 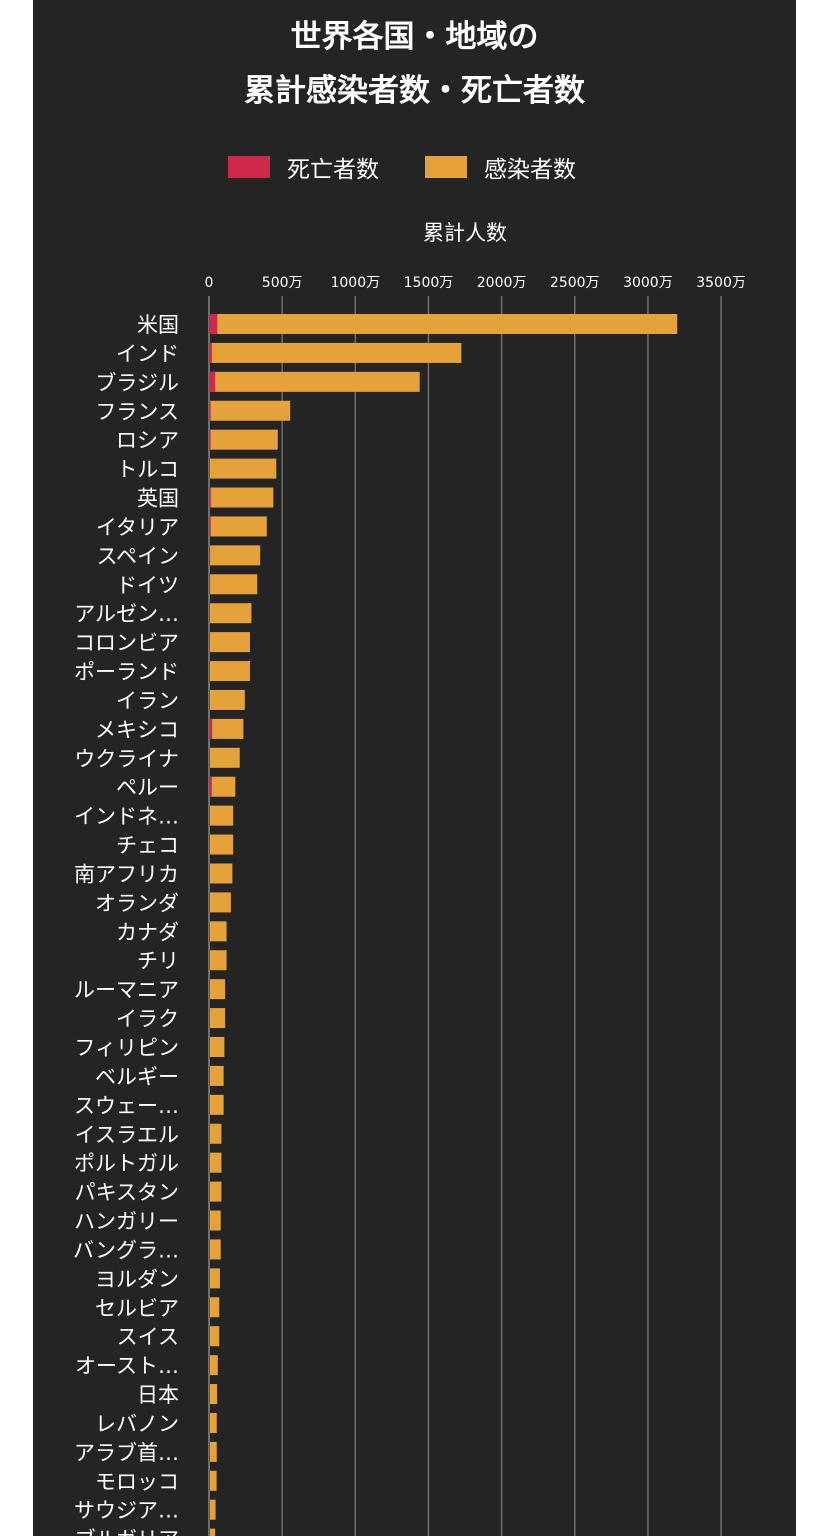 I want to click on category-label: スイス, so click(x=148, y=1337).